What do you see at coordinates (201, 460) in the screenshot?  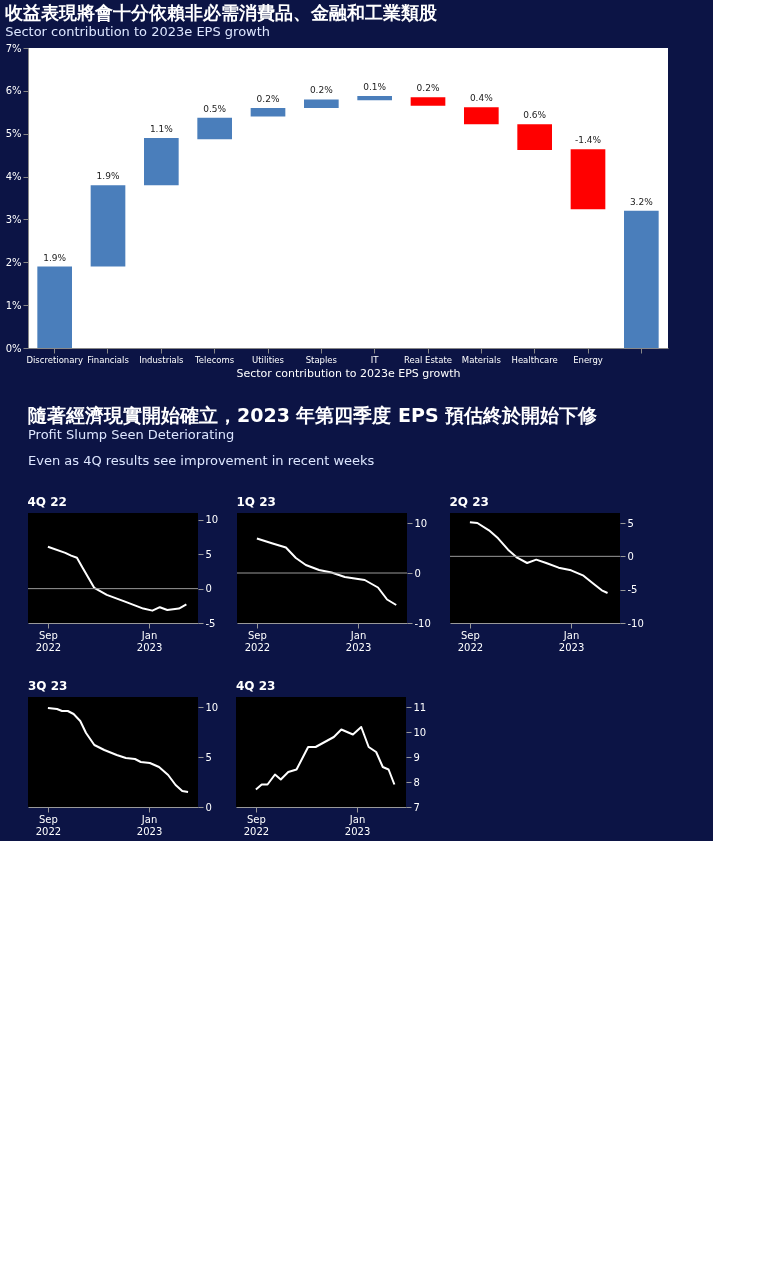 I see `text: Even as 4Q results see improvement in recent weeks` at bounding box center [201, 460].